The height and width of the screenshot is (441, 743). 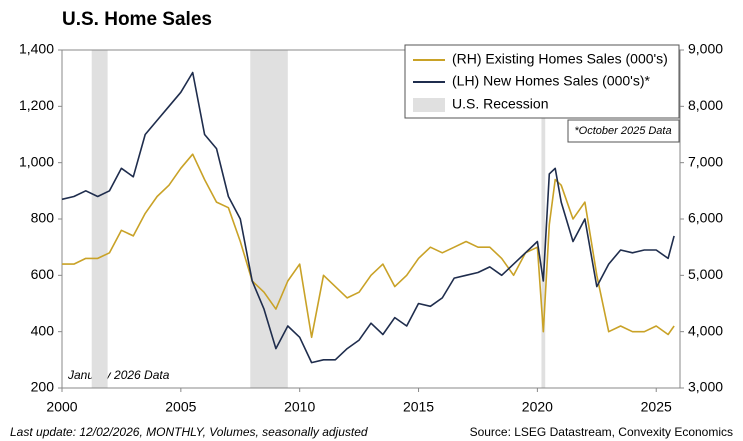 I want to click on x-tick-label: 2000, so click(x=61, y=407).